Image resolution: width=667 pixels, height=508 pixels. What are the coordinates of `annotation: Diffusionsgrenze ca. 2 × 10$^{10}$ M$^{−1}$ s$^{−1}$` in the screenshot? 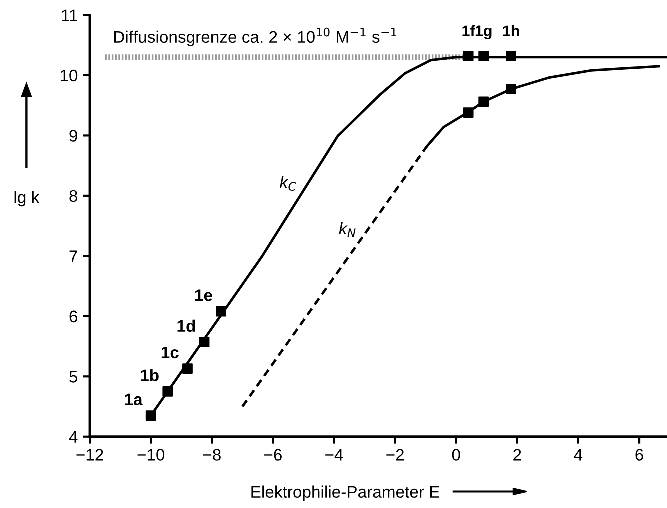 It's located at (255, 37).